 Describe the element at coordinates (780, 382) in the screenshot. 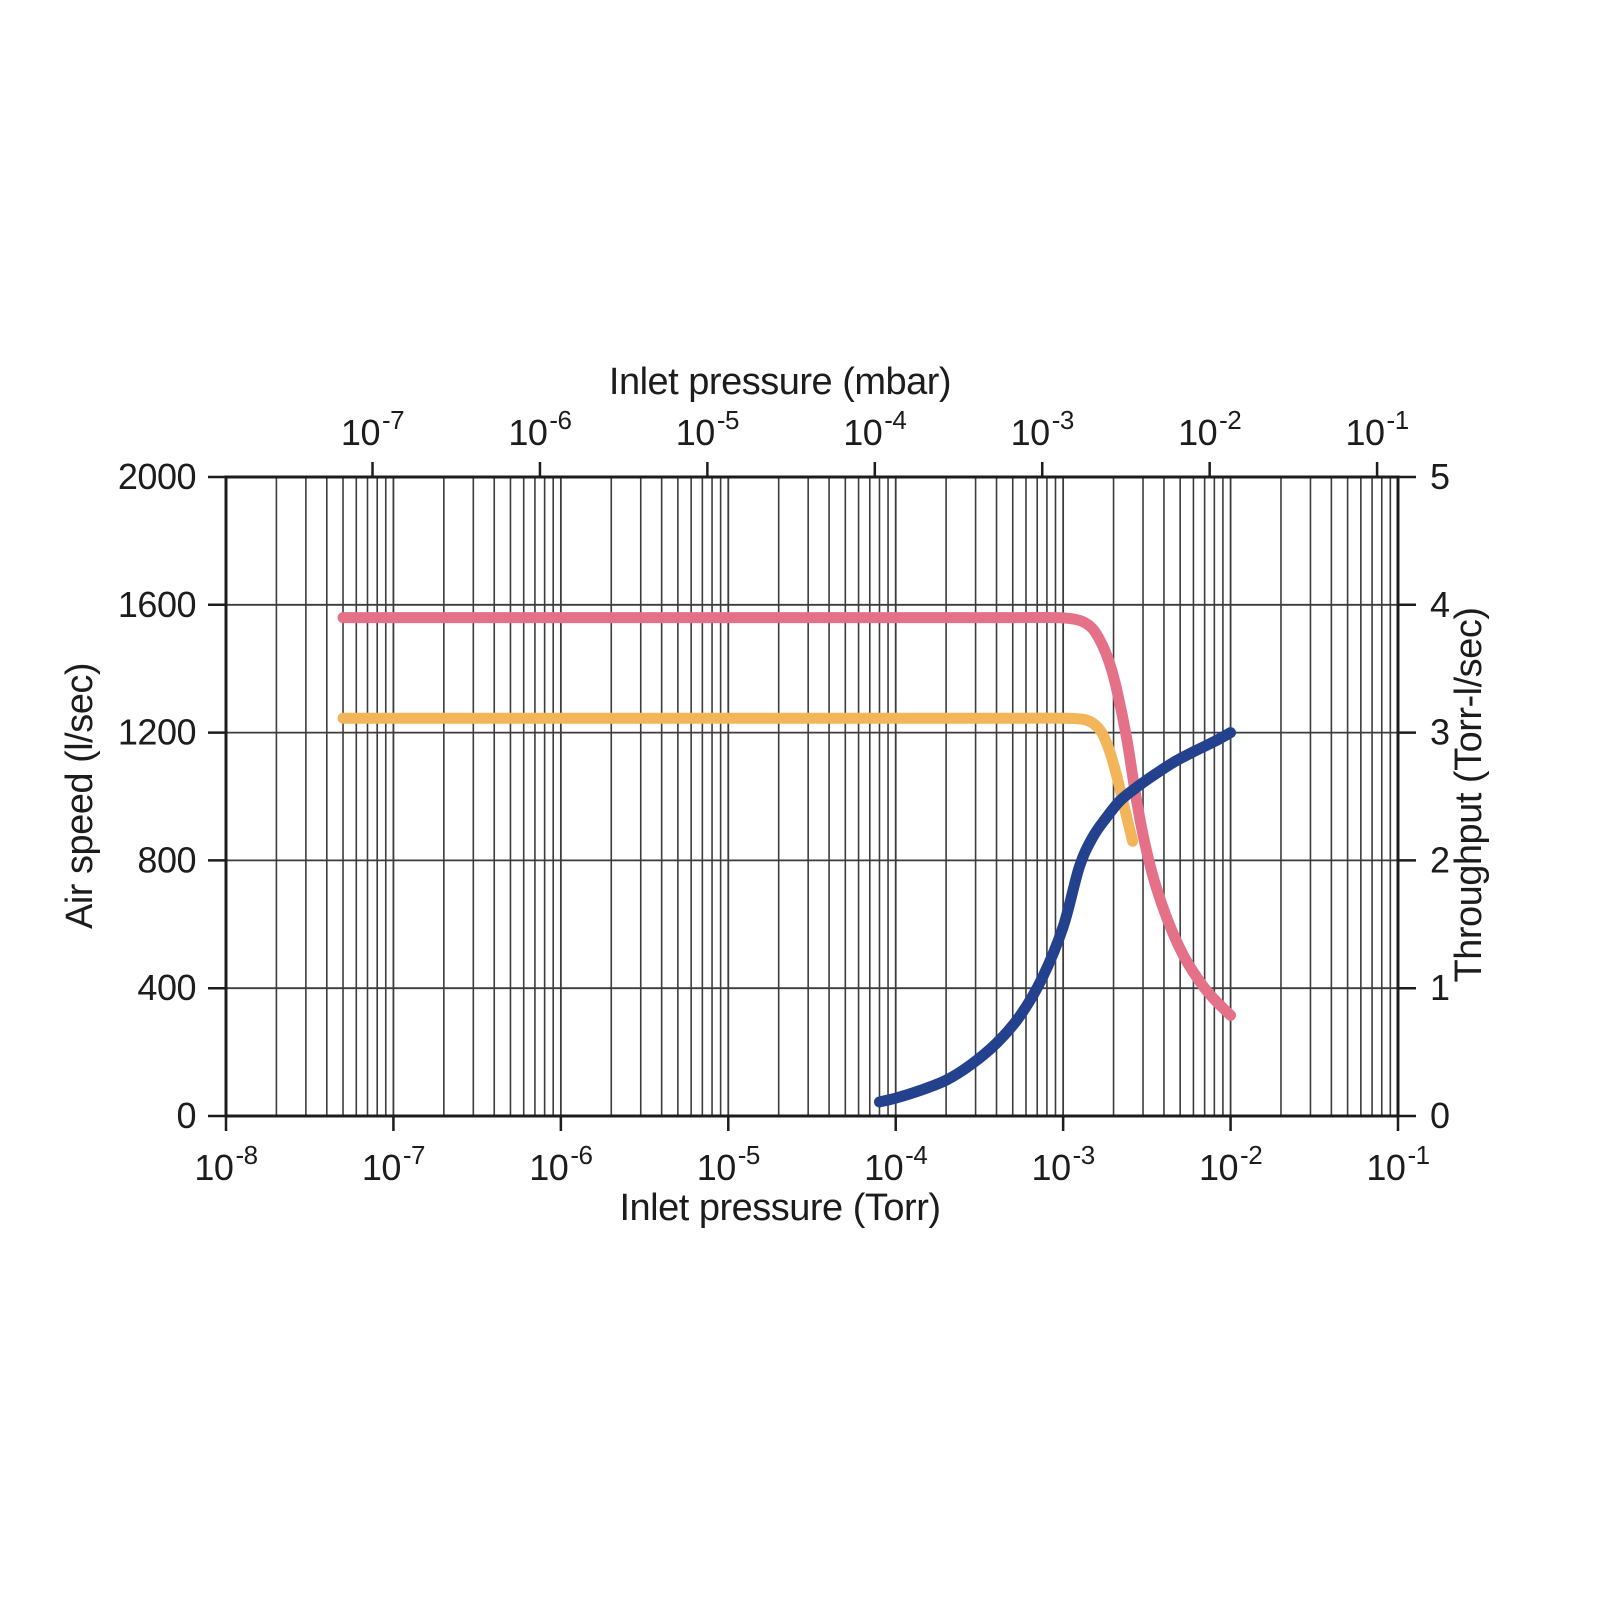

I see `top-axis-title: Inlet pressure (mbar)` at that location.